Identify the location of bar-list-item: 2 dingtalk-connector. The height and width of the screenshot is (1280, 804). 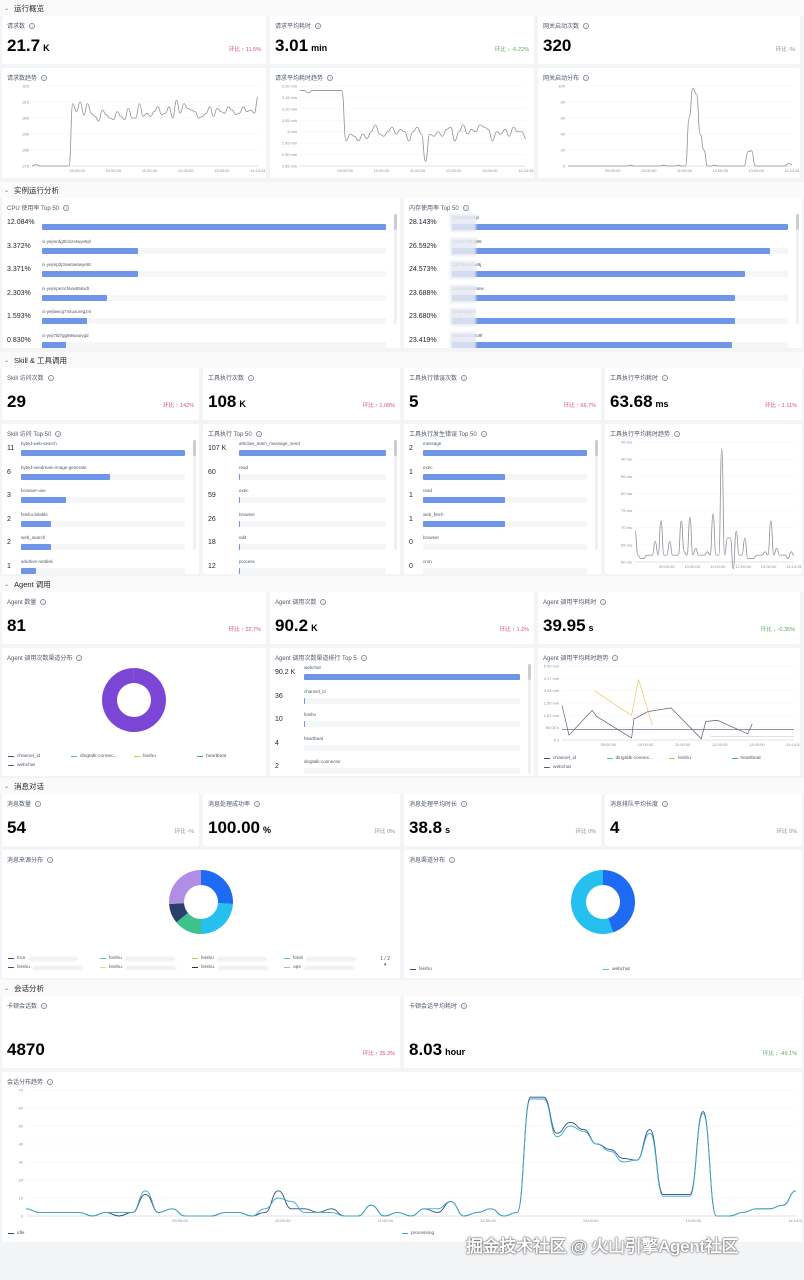
(402, 766).